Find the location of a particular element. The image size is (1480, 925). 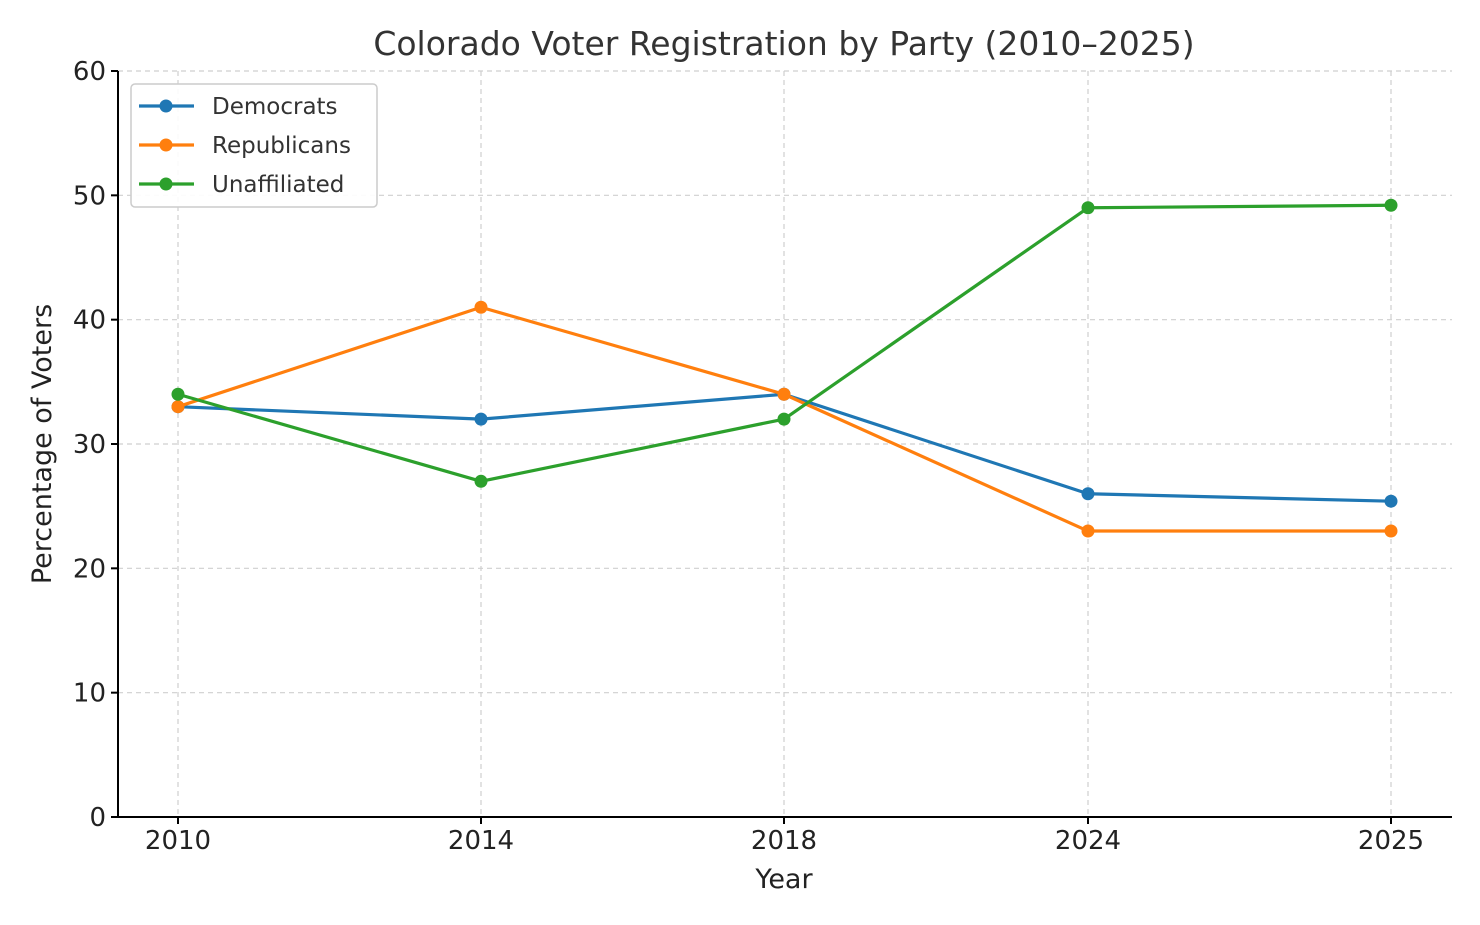

y-tick-label: 60 is located at coordinates (89, 72).